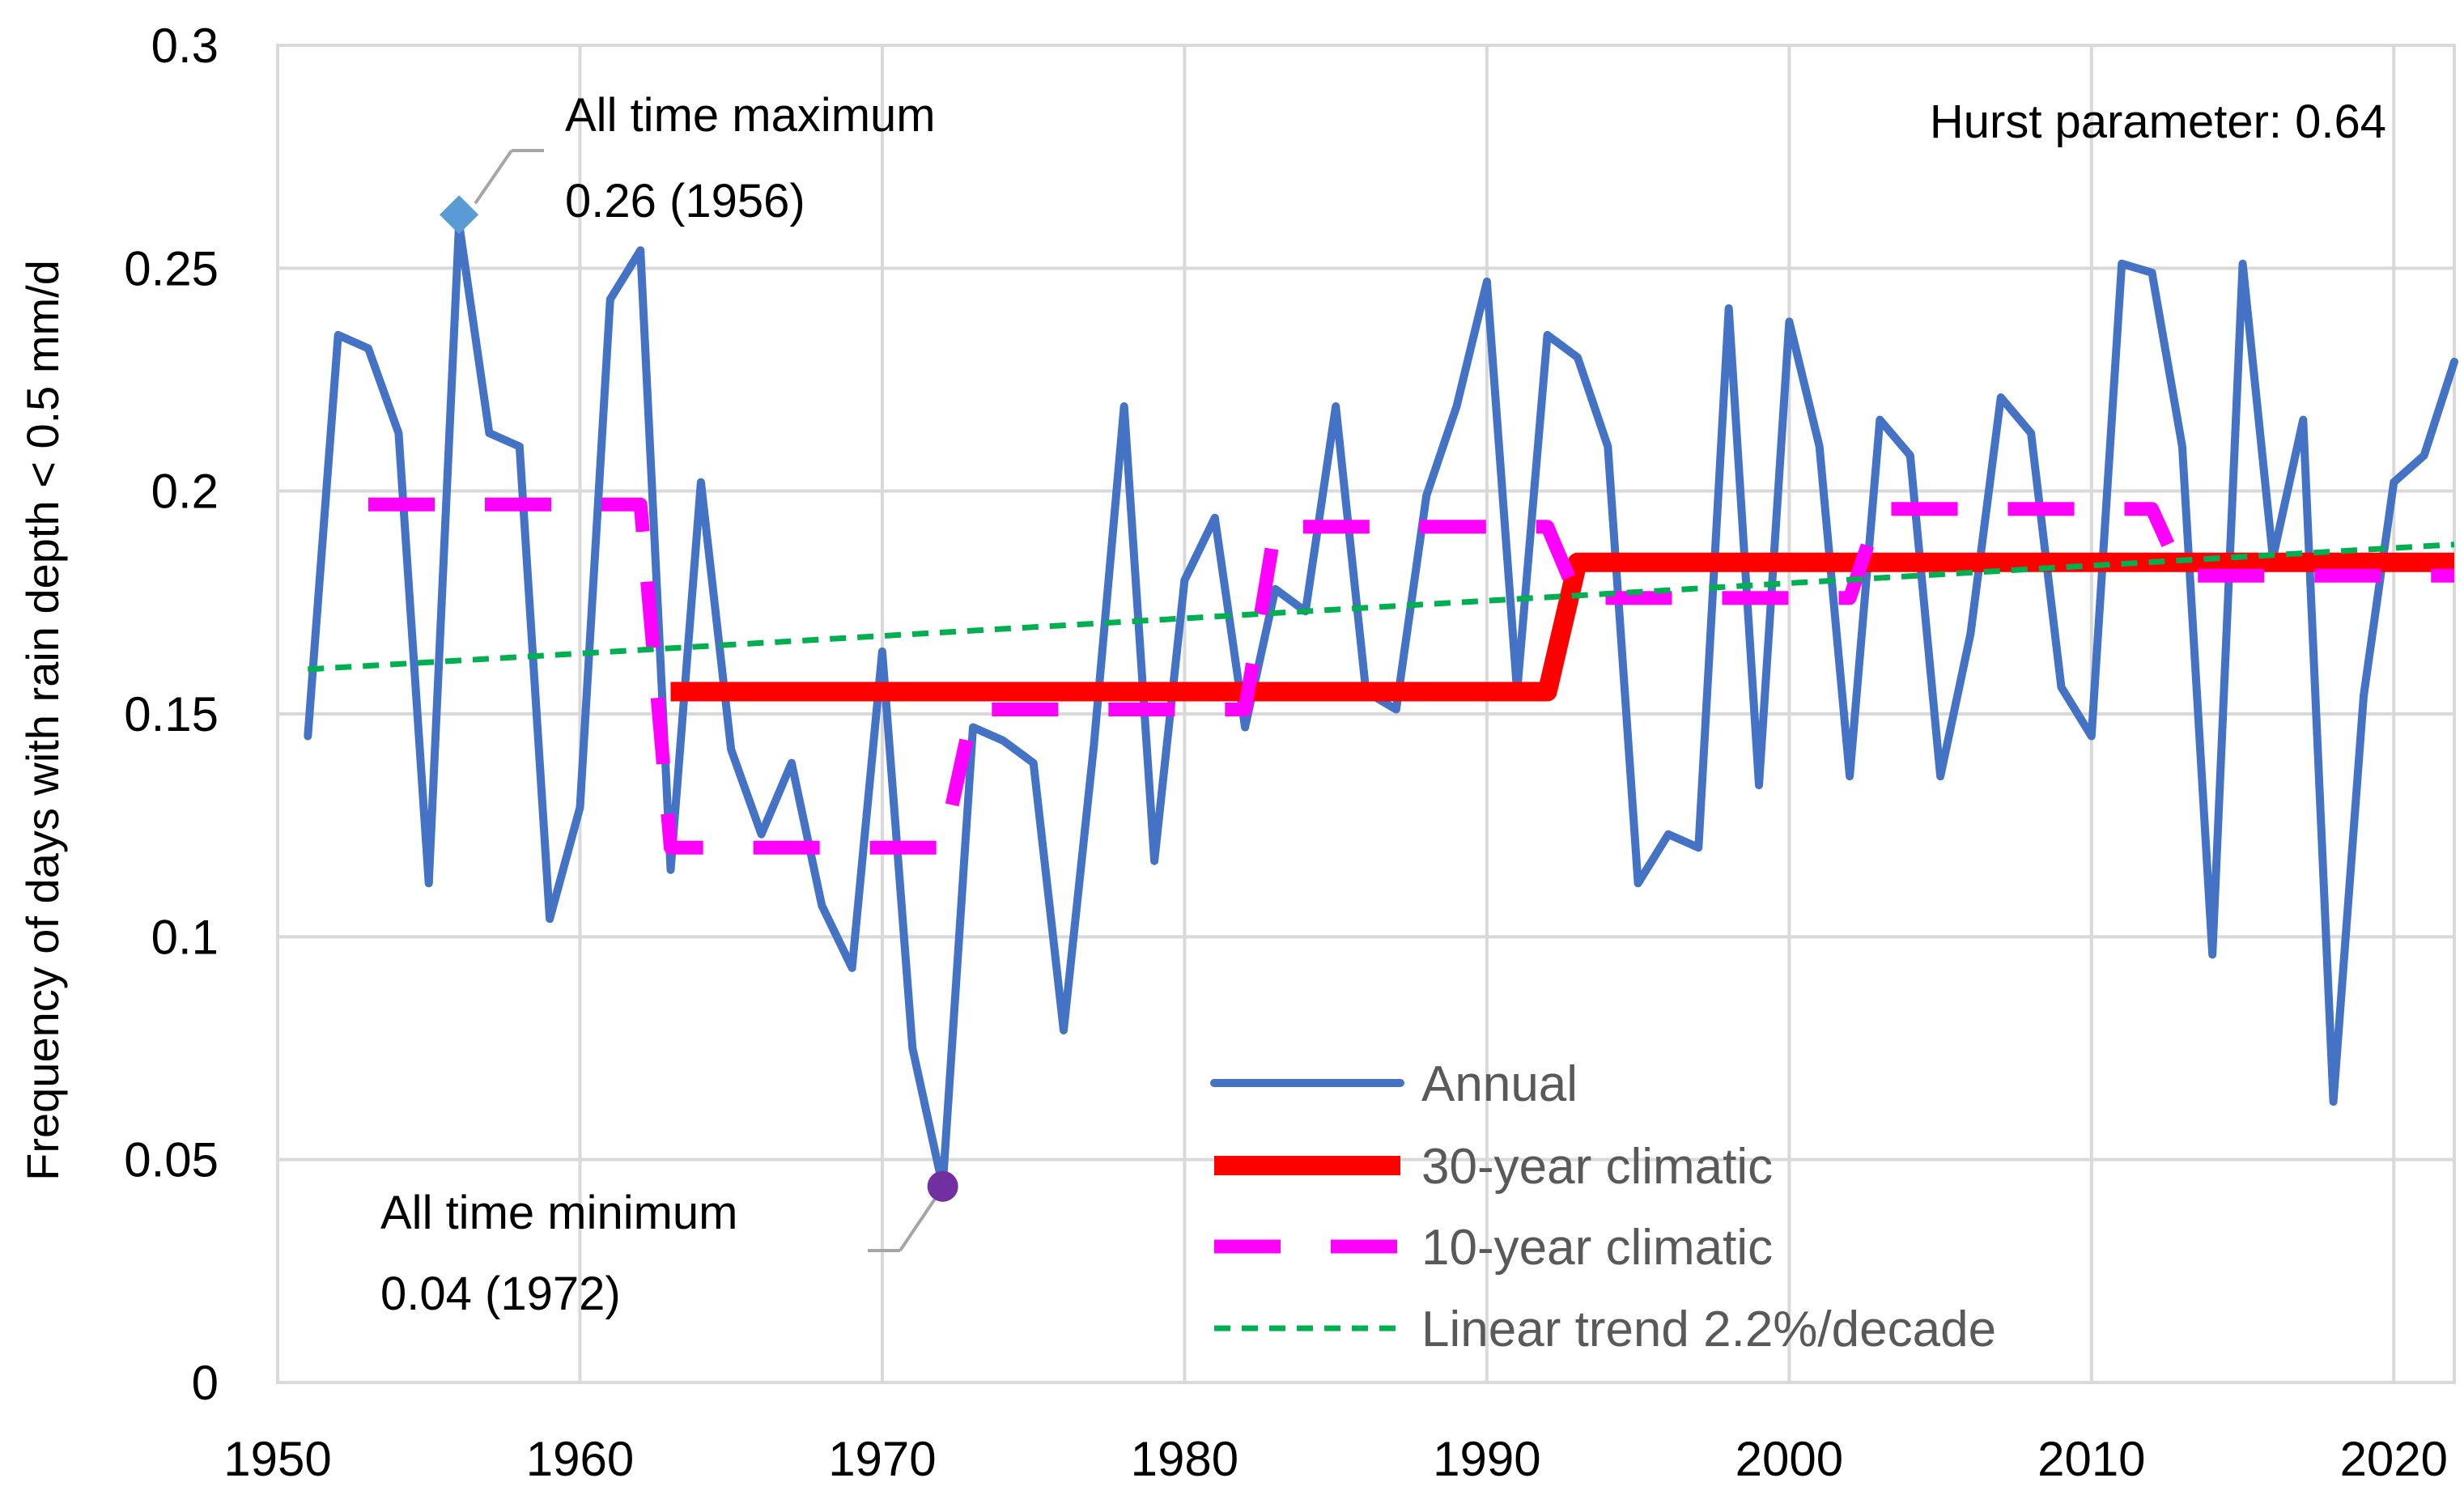  I want to click on max-annotation-line2: 0.26 (1956), so click(685, 201).